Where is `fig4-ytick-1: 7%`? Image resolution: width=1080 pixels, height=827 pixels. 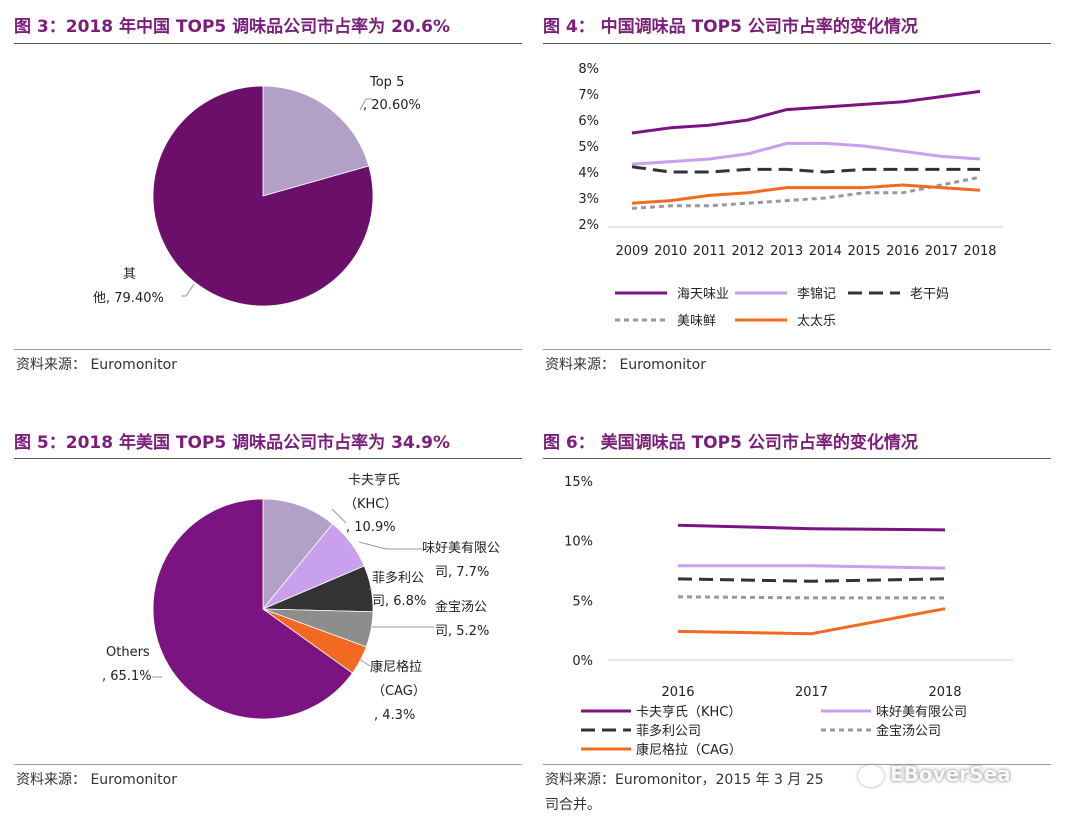
fig4-ytick-1: 7% is located at coordinates (588, 95).